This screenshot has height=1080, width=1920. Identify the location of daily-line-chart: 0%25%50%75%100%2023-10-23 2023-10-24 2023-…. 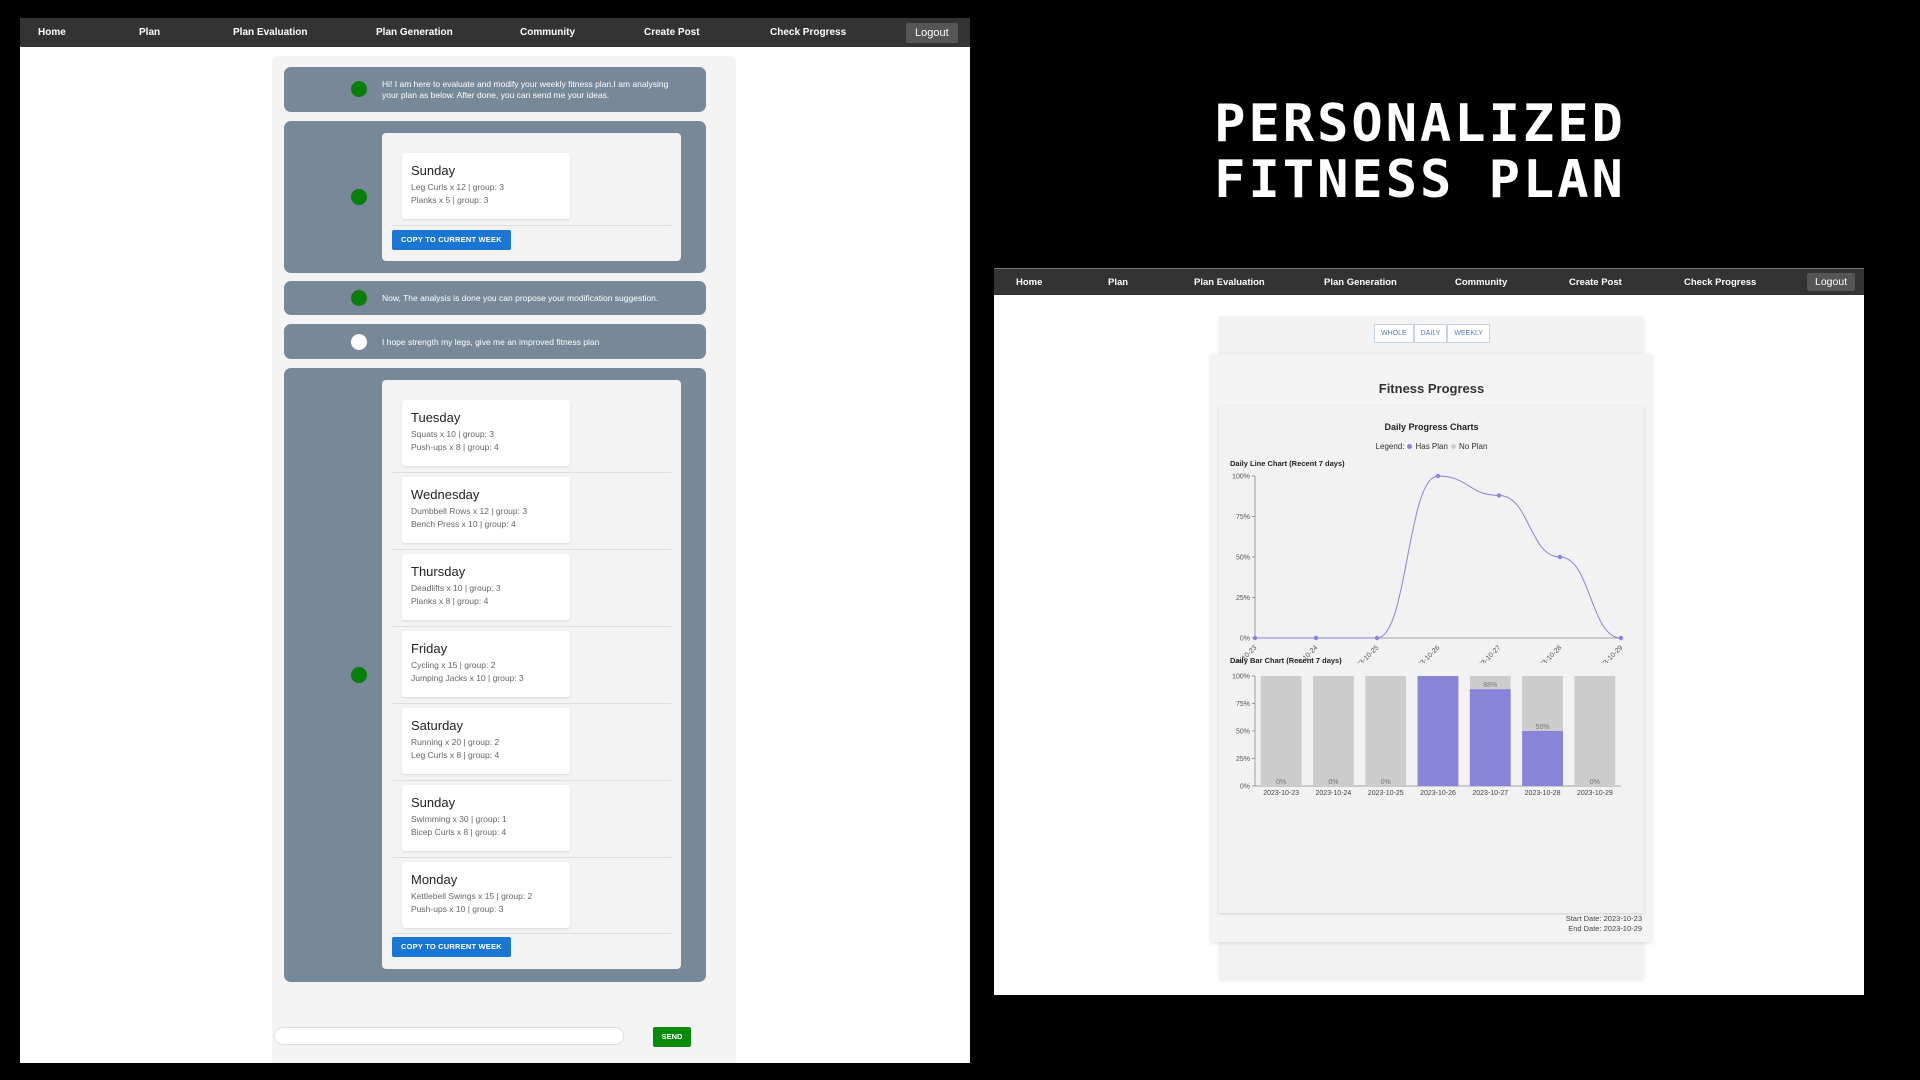
(1426, 569).